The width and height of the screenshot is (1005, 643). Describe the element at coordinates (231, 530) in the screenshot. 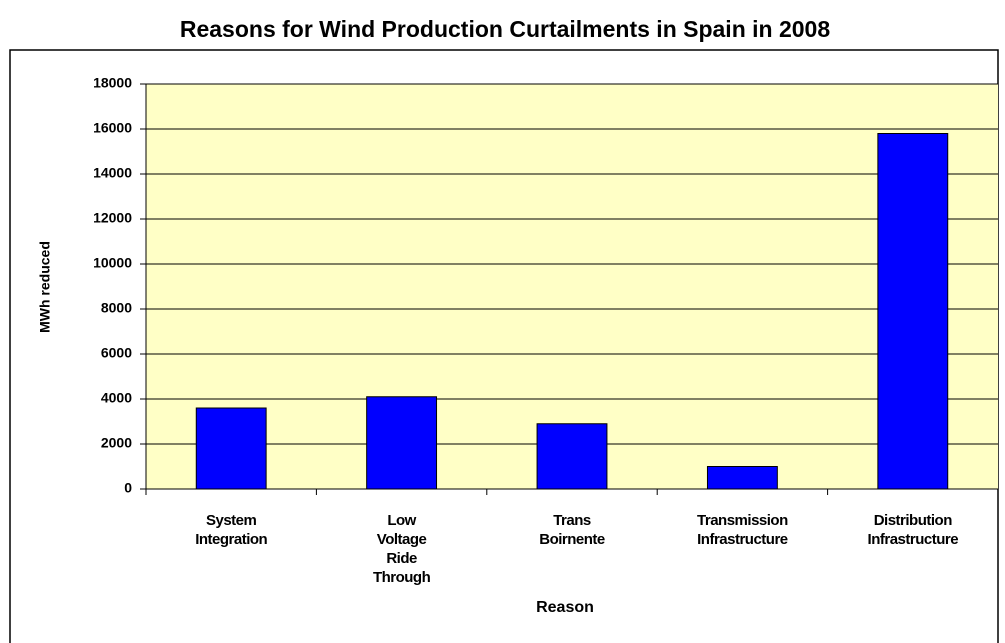

I see `x-tick-label: System Integration` at that location.